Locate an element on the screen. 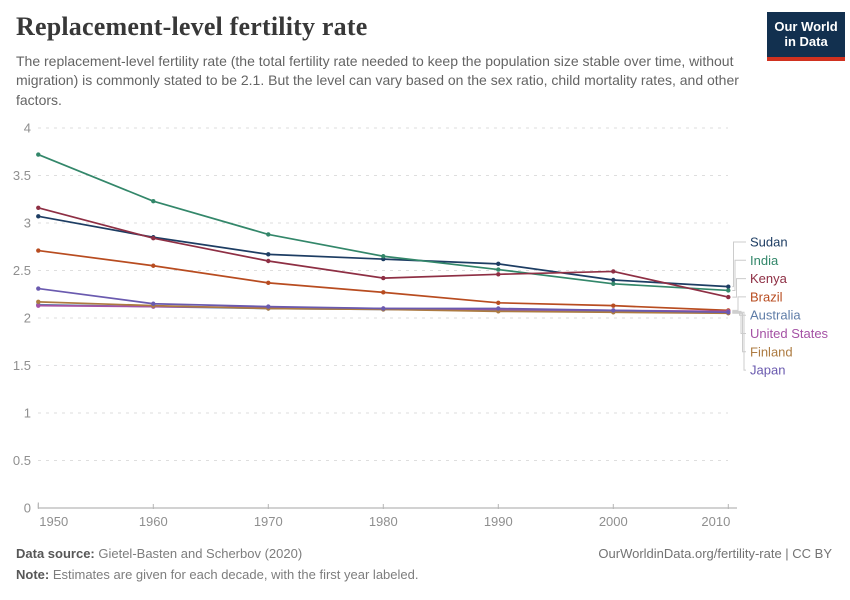 This screenshot has height=600, width=850. legend-label-kenya: Kenya is located at coordinates (769, 278).